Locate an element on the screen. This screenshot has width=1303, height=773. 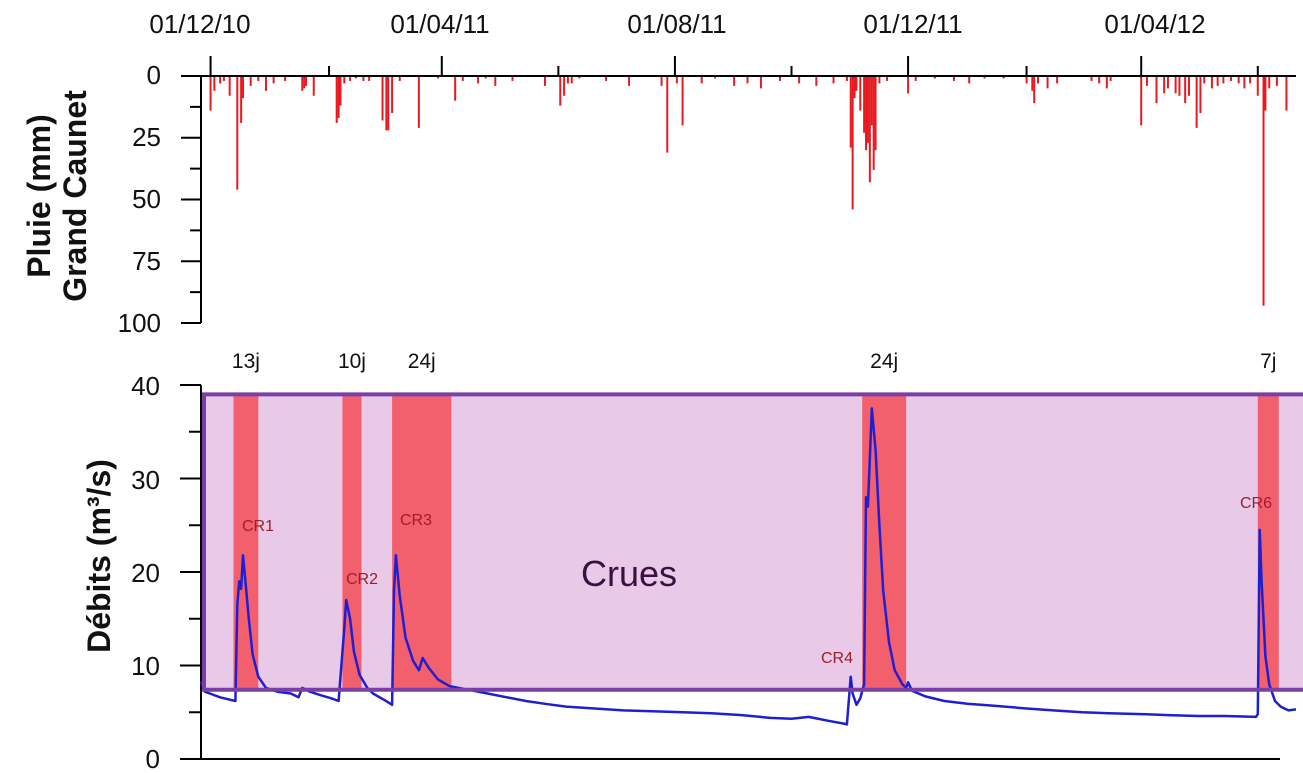
date-tick-label: 01/12/10 is located at coordinates (199, 24).